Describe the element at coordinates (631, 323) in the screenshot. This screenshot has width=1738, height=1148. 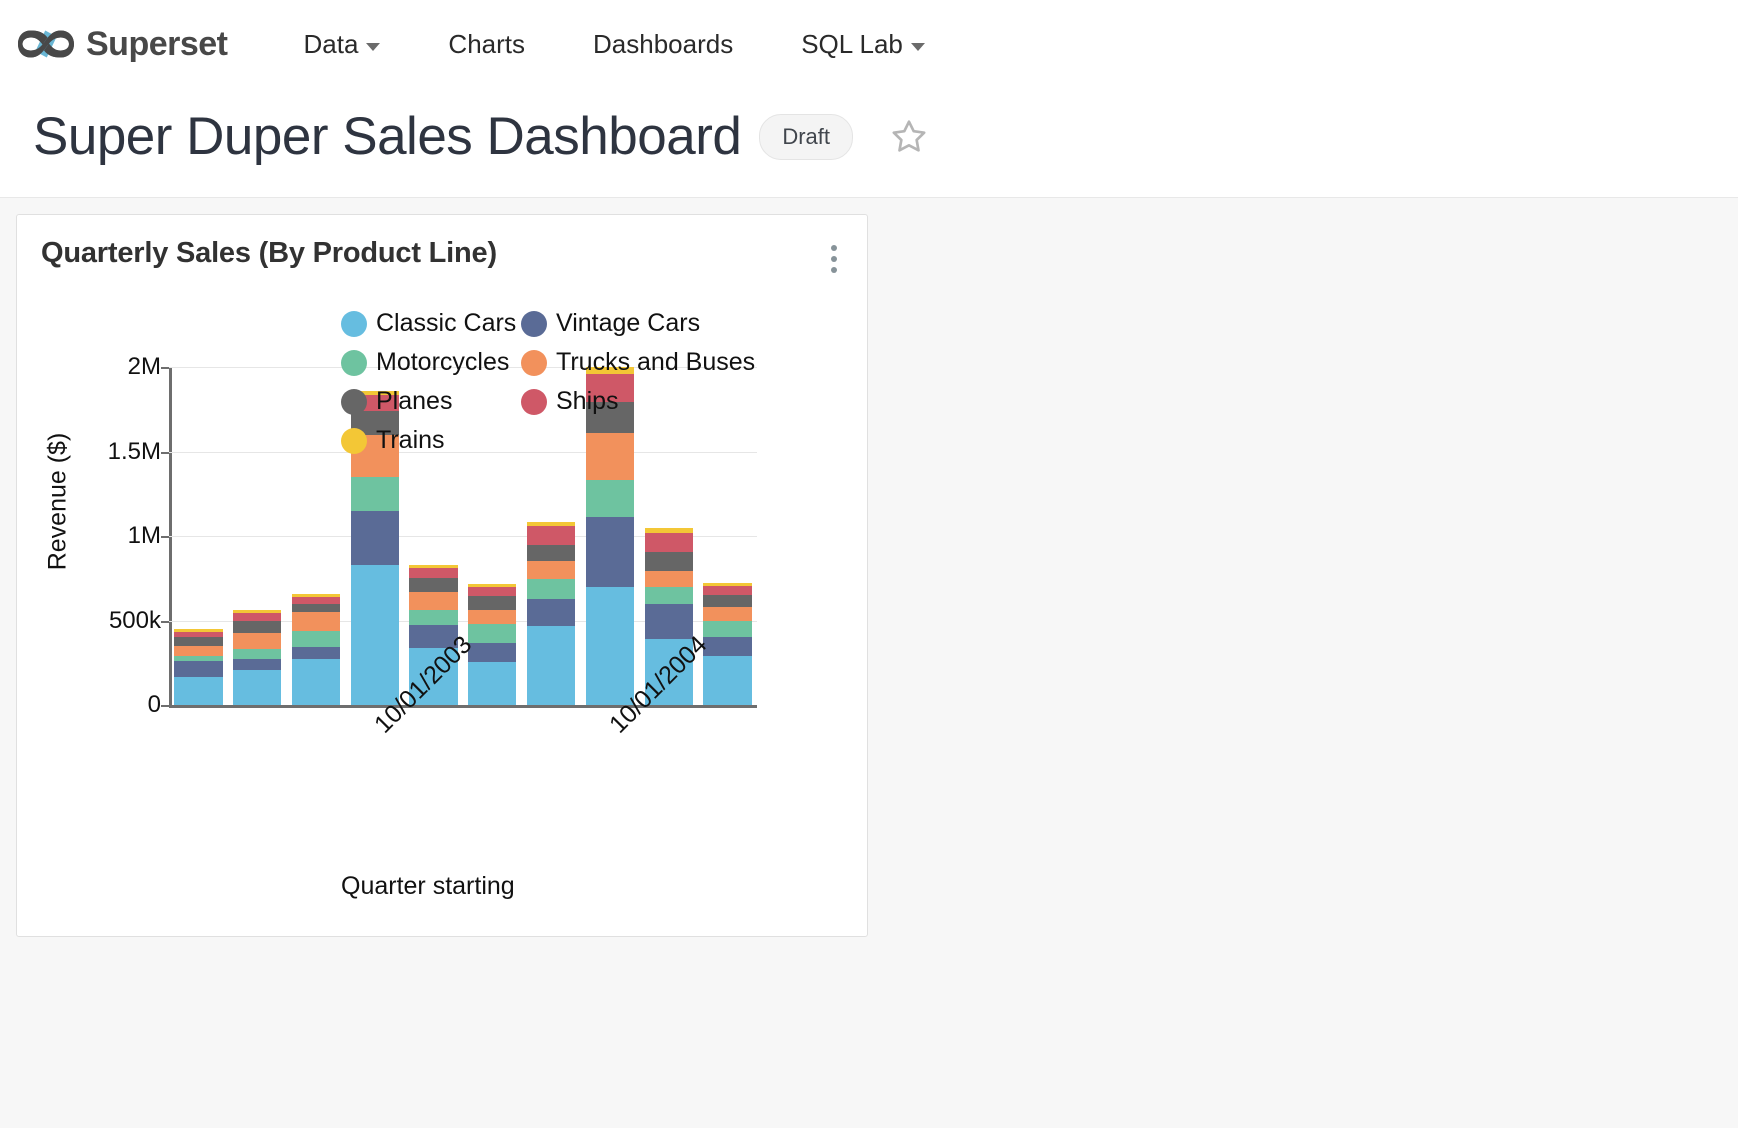
I see `legend-item-vintage-cars: Vintage Cars` at that location.